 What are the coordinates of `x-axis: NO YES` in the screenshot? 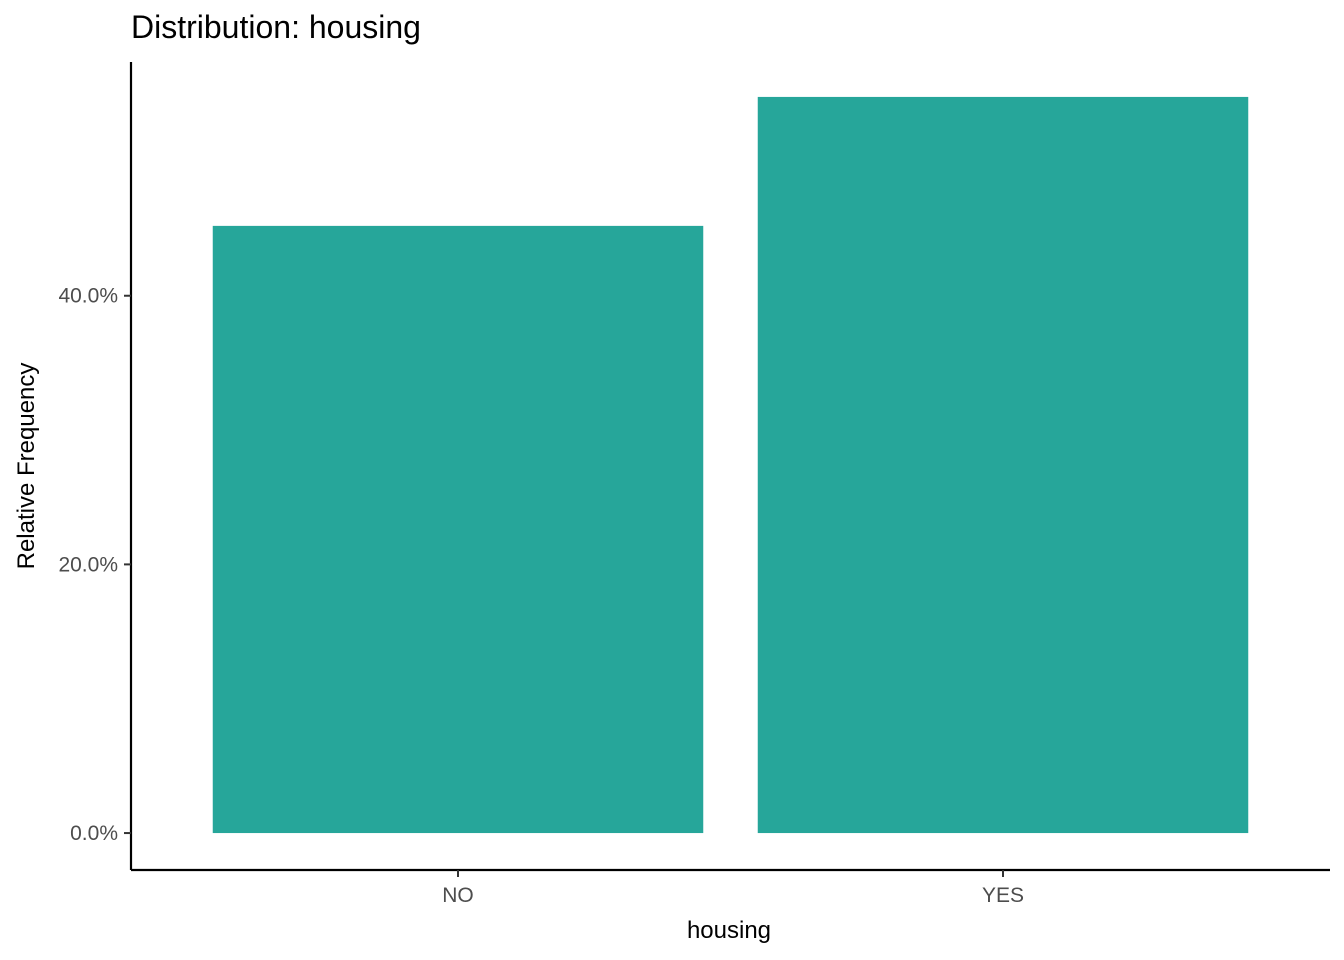 It's located at (730, 887).